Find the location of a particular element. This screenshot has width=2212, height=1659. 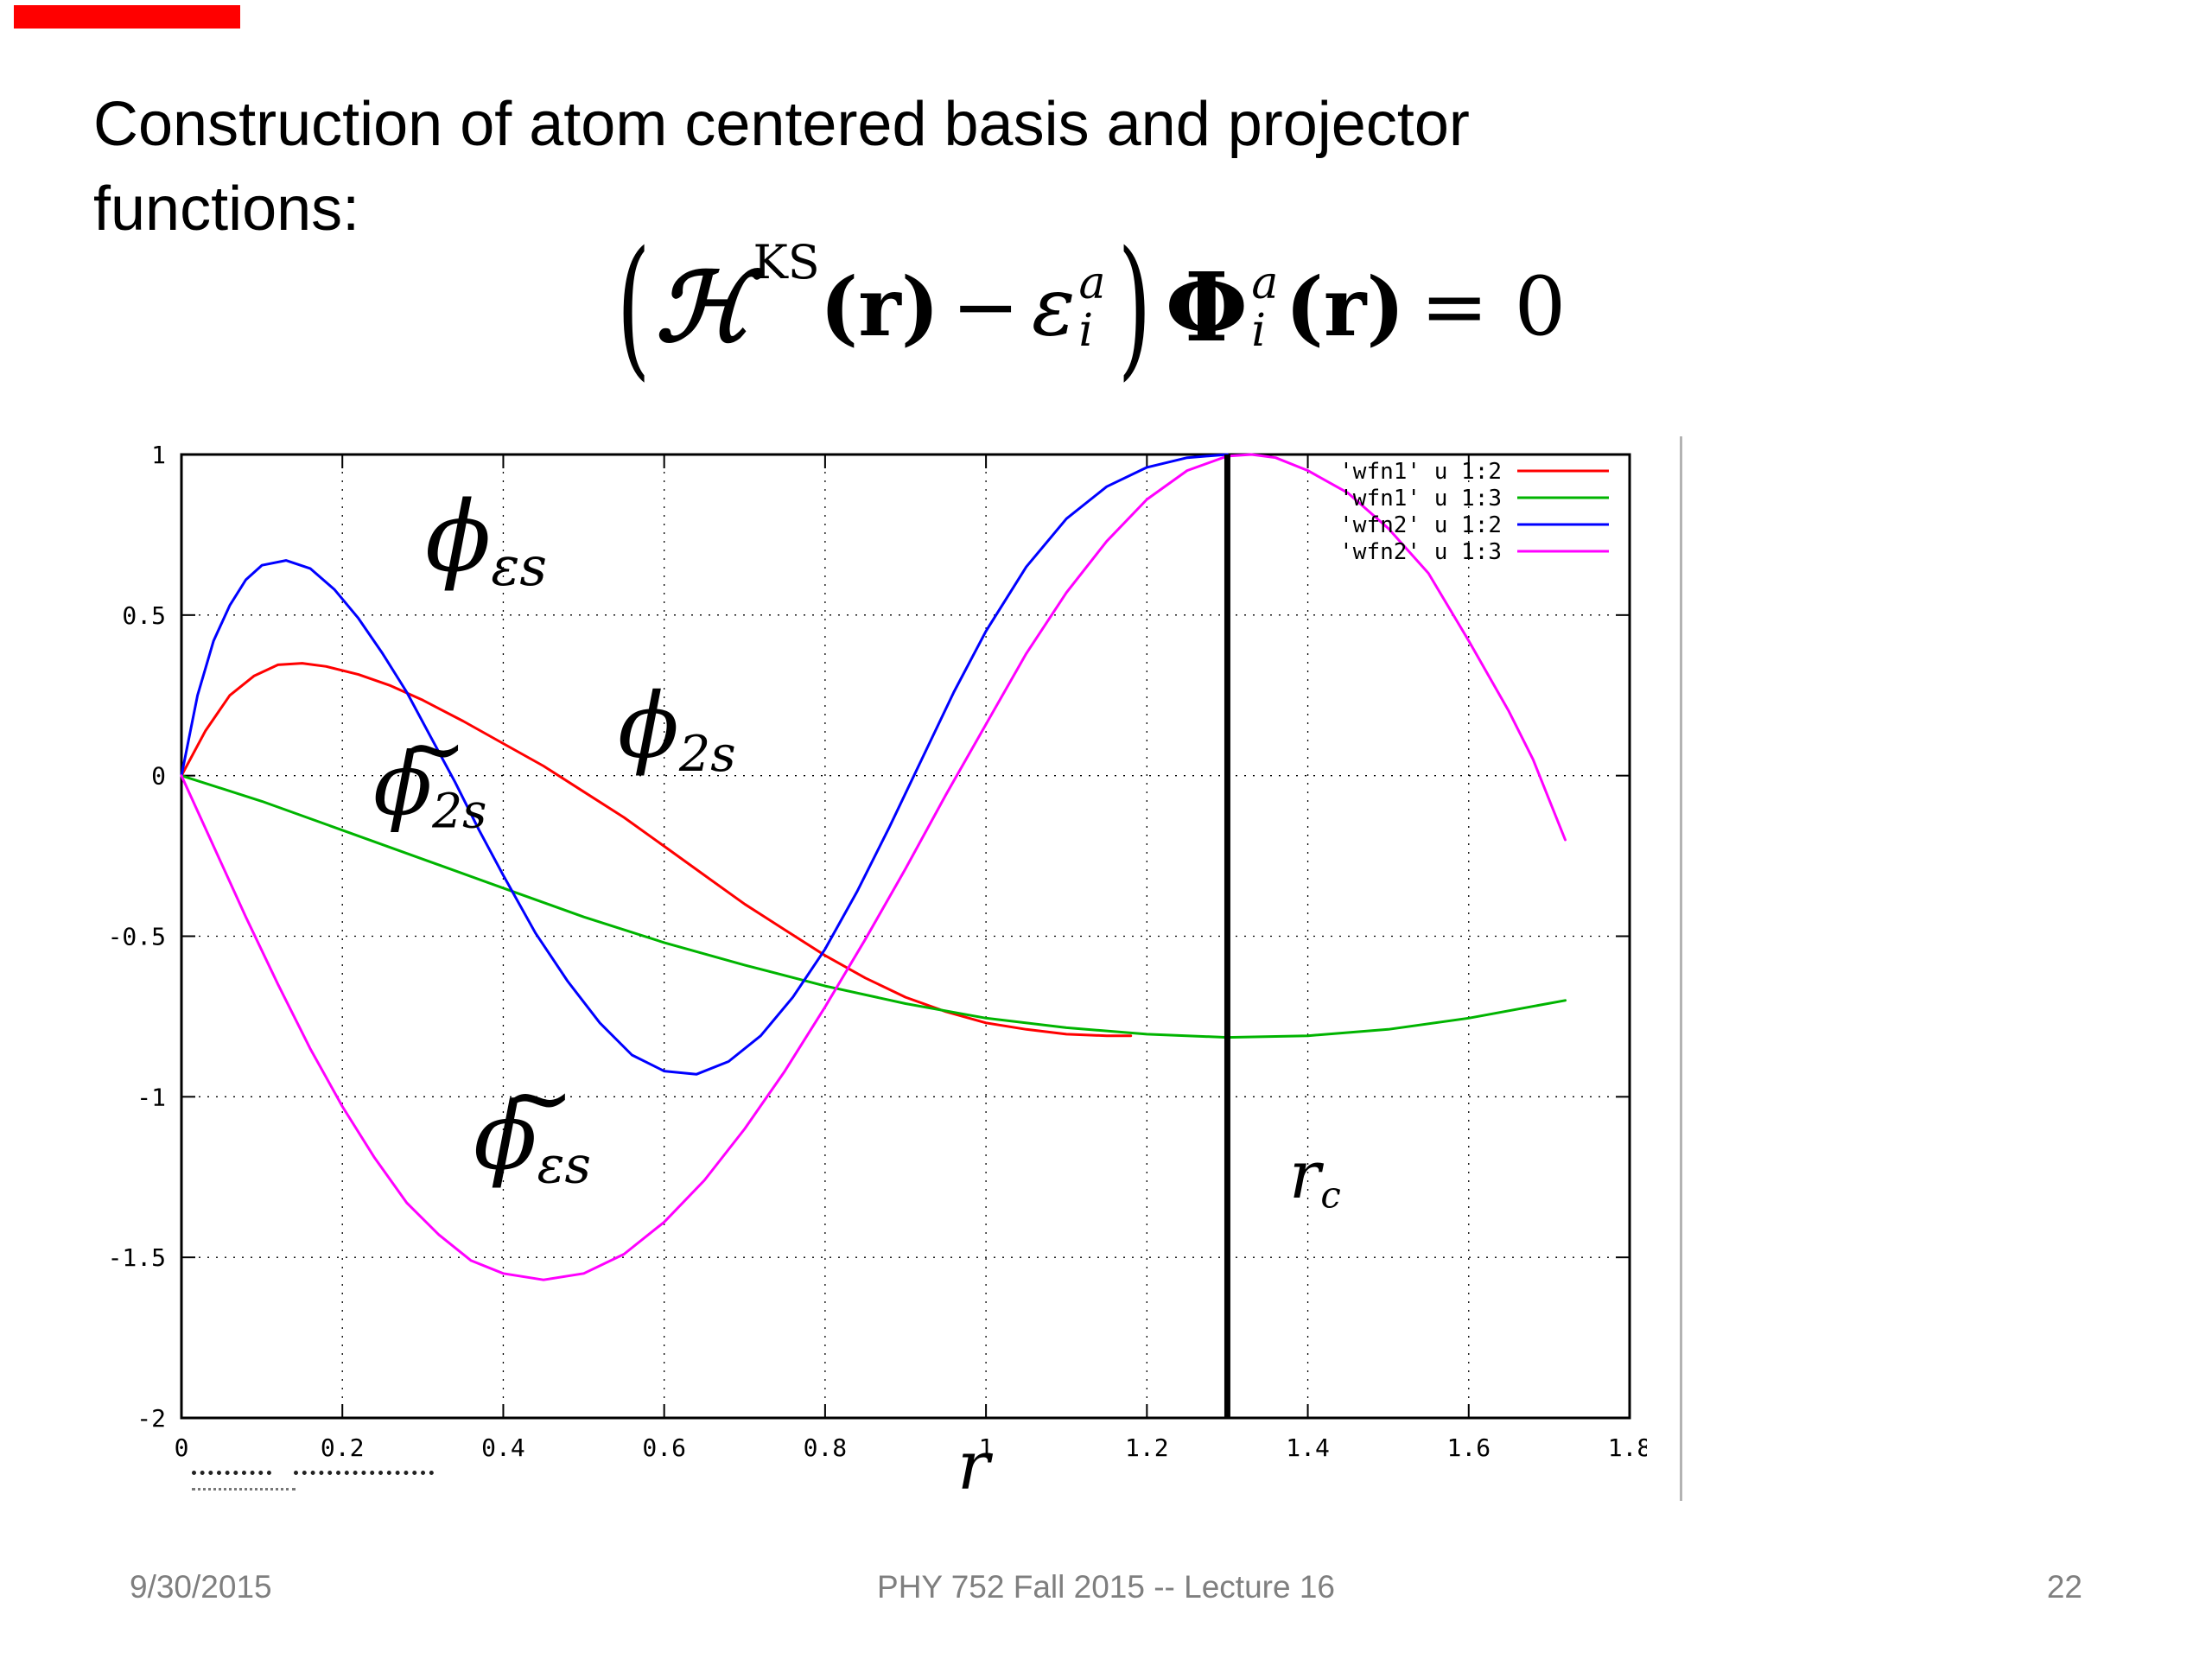

plot-right-divider-line is located at coordinates (1681, 968).